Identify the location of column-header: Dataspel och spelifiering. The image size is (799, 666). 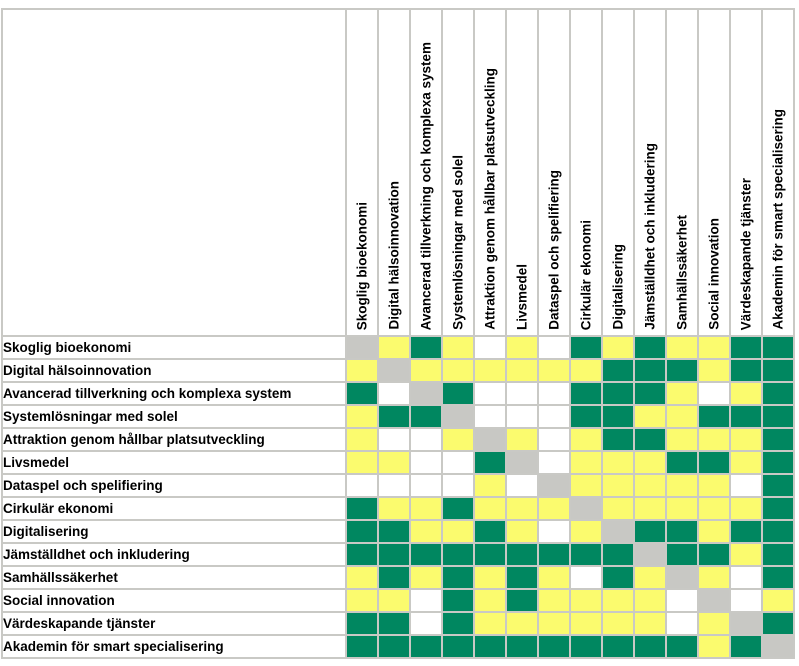
(554, 172).